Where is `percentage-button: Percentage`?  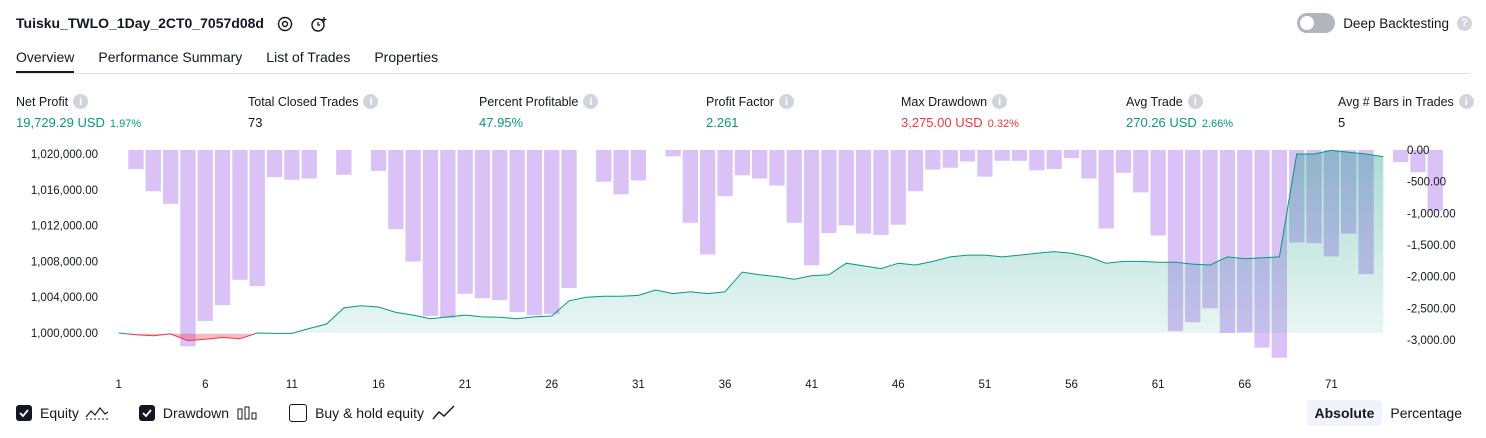 percentage-button: Percentage is located at coordinates (1426, 413).